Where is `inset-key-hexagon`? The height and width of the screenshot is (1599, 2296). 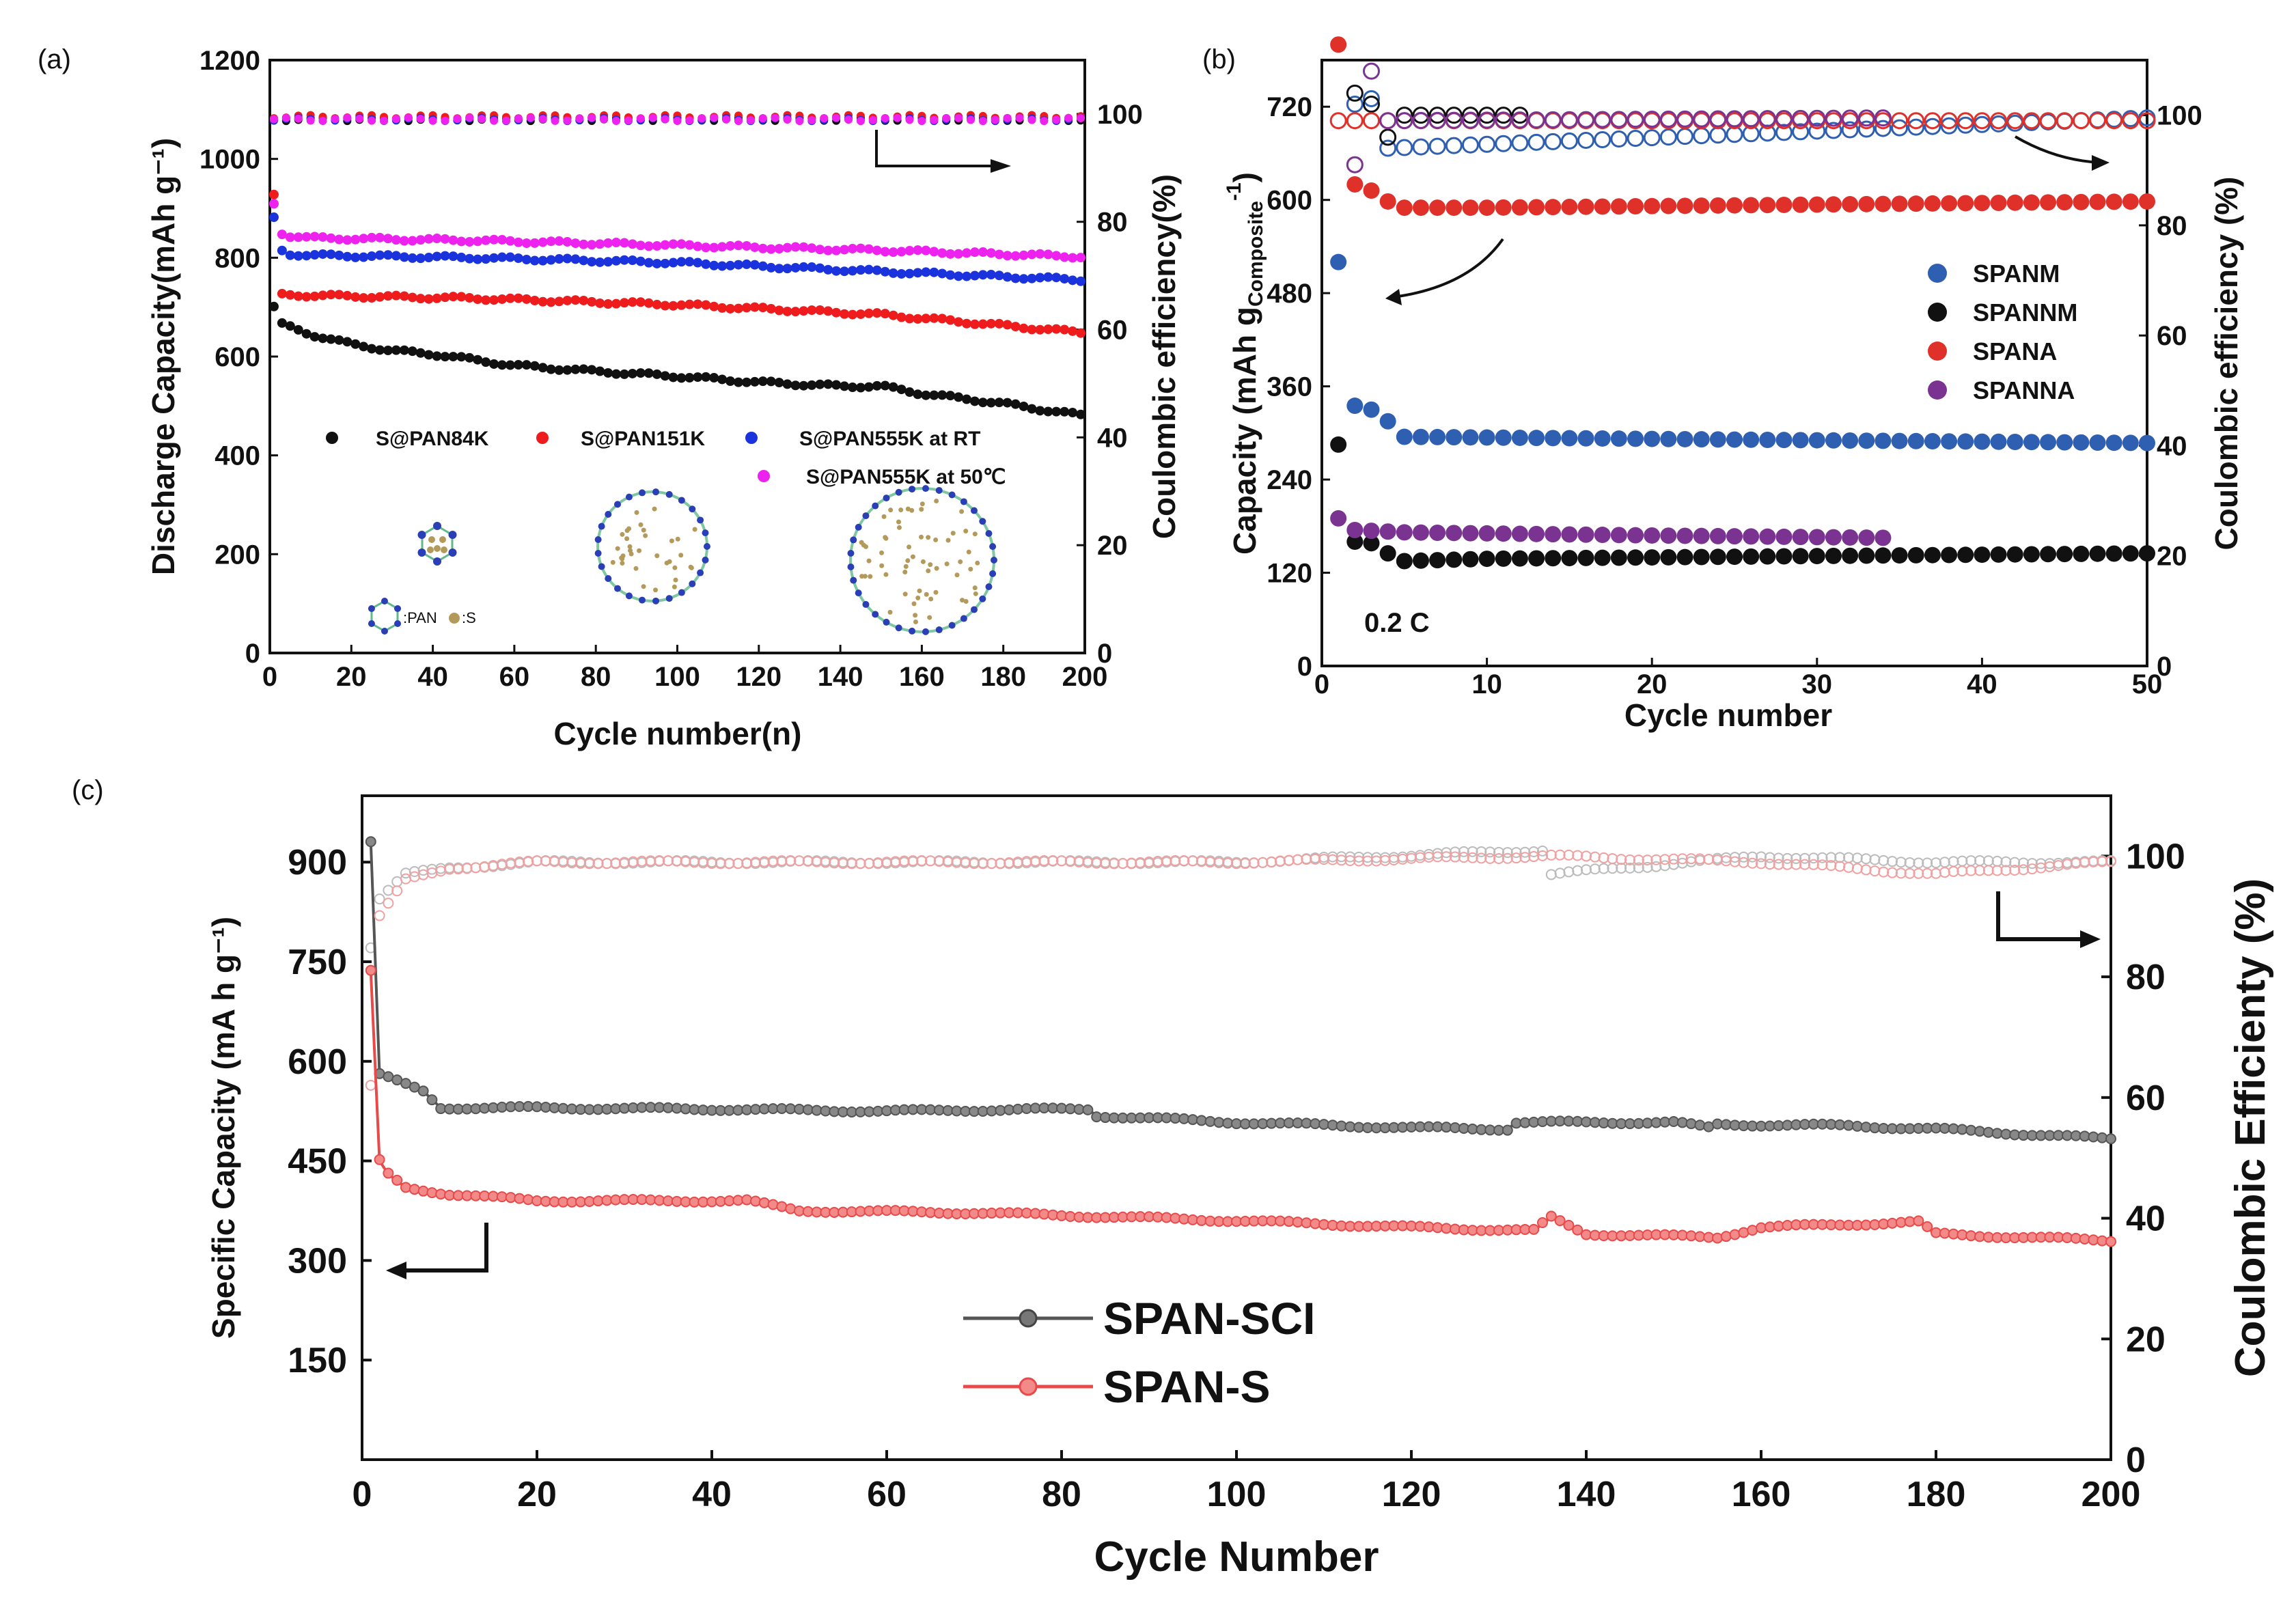 inset-key-hexagon is located at coordinates (384, 616).